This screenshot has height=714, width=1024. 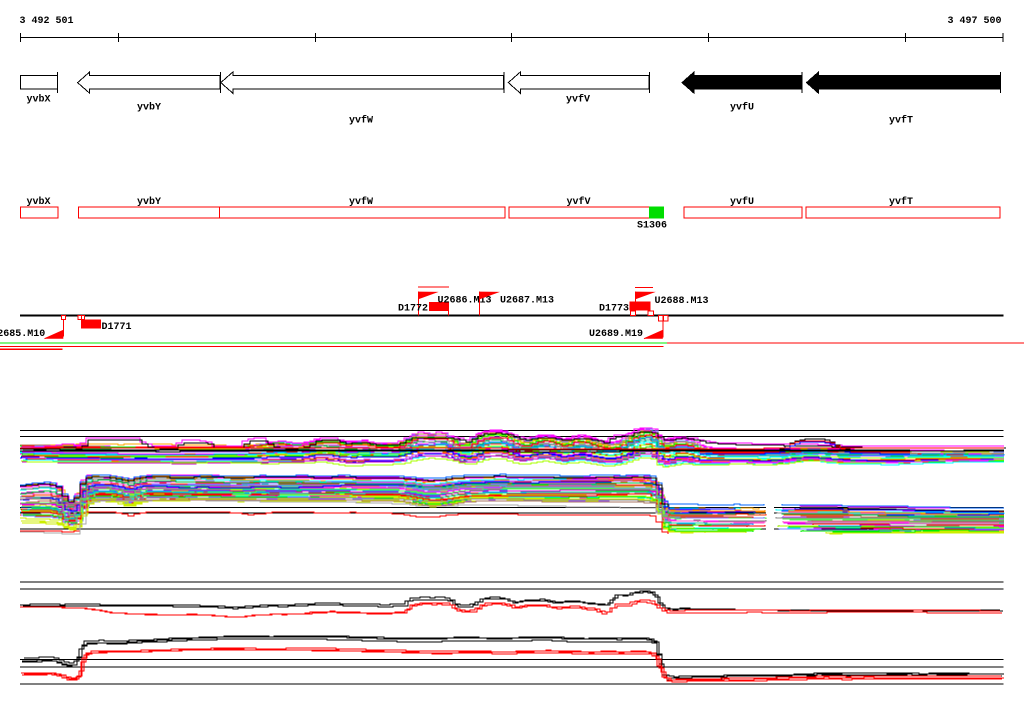 What do you see at coordinates (47, 21) in the screenshot?
I see `svg-text: 3 492 501` at bounding box center [47, 21].